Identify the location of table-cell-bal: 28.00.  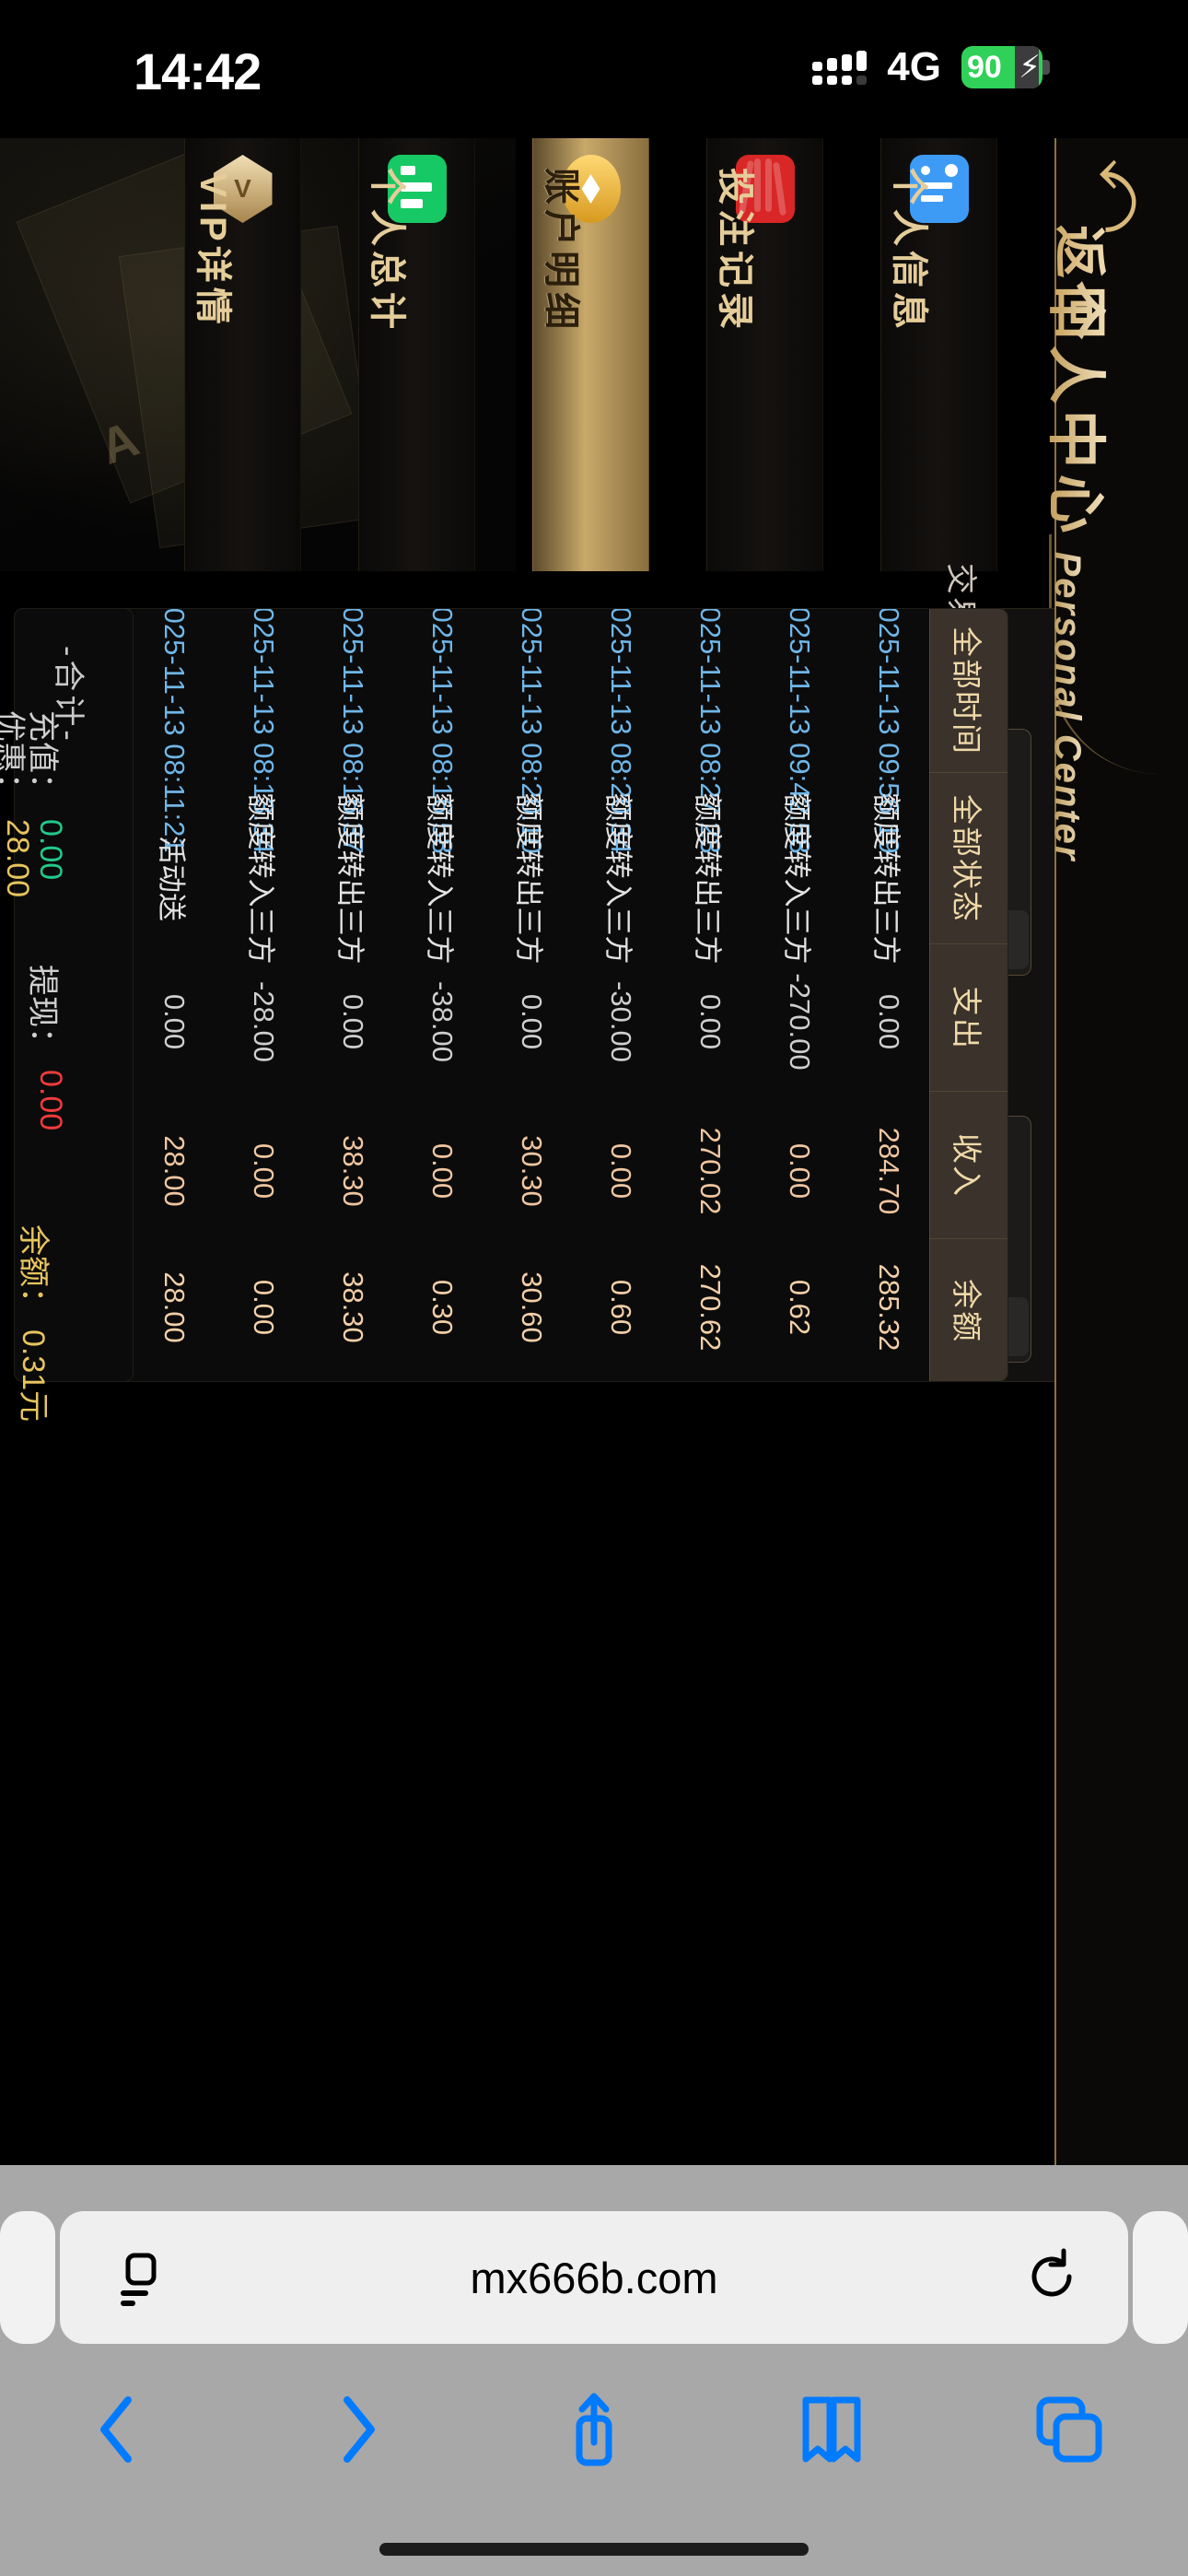
(174, 1307).